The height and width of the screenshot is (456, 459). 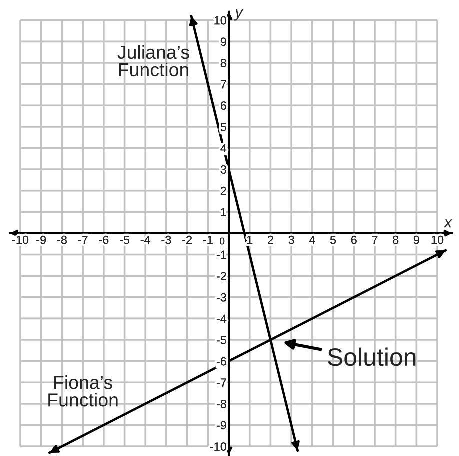 I want to click on y-tick-label: -3, so click(x=221, y=297).